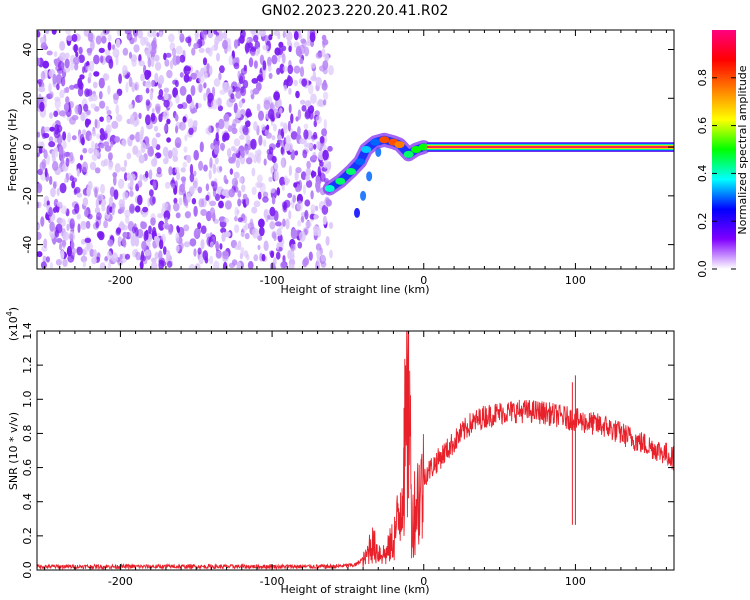 Image resolution: width=750 pixels, height=600 pixels. Describe the element at coordinates (702, 174) in the screenshot. I see `colorbar-tick-label: 0.4` at that location.